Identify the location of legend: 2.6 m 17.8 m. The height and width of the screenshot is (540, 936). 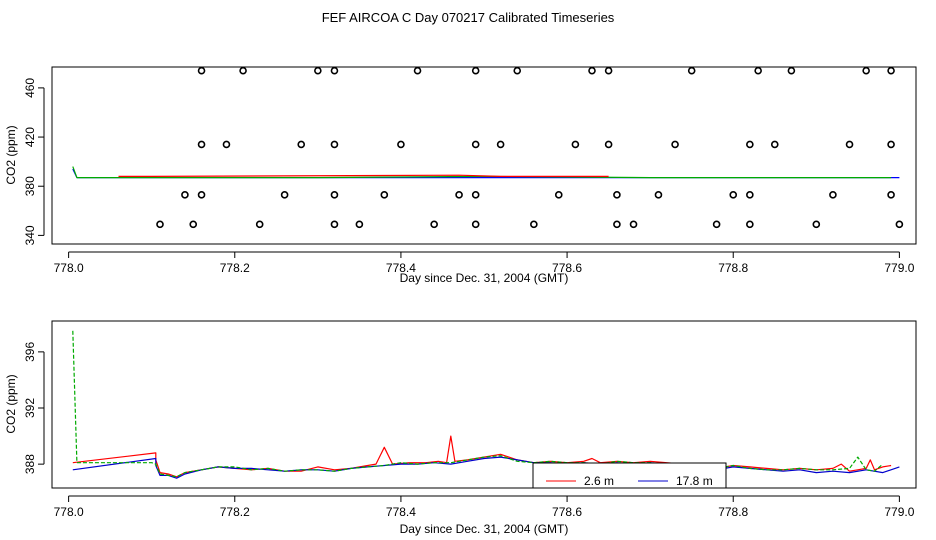
(629, 475).